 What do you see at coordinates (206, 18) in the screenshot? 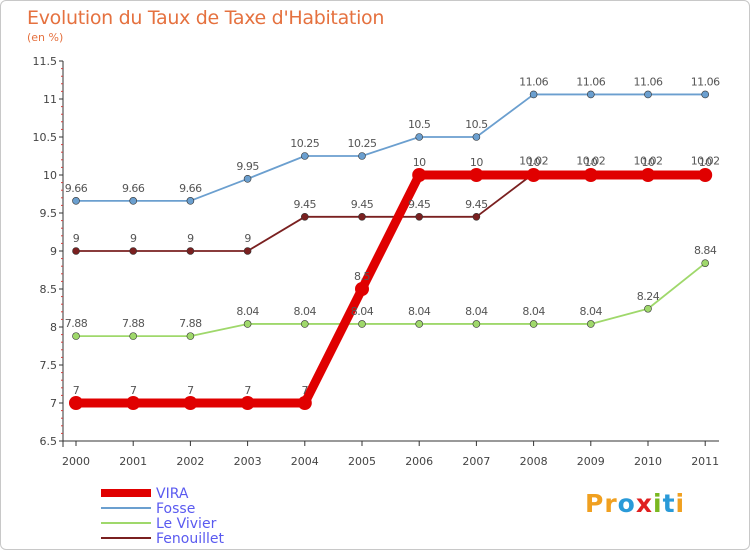
I see `chart-title: Evolution du Taux de Taxe d'Habitation` at bounding box center [206, 18].